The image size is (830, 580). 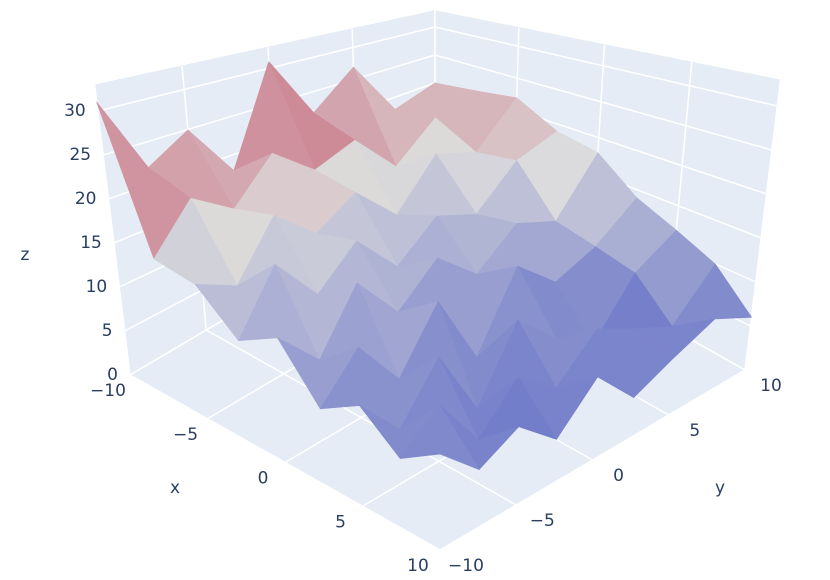 What do you see at coordinates (108, 391) in the screenshot?
I see `x-tick-label: −10` at bounding box center [108, 391].